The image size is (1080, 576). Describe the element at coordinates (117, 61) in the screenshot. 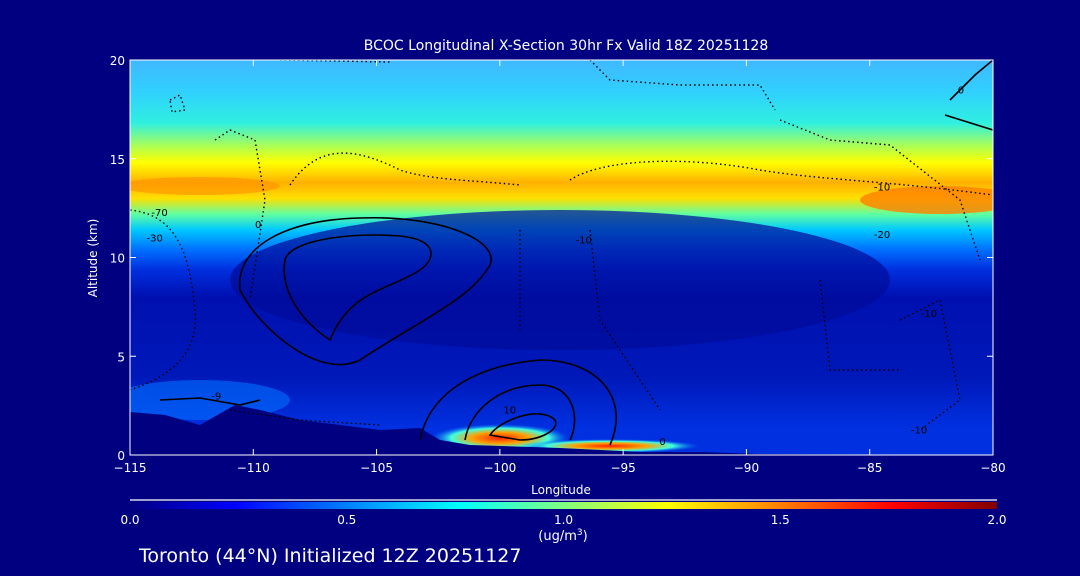

I see `y-tick-label: 20` at that location.